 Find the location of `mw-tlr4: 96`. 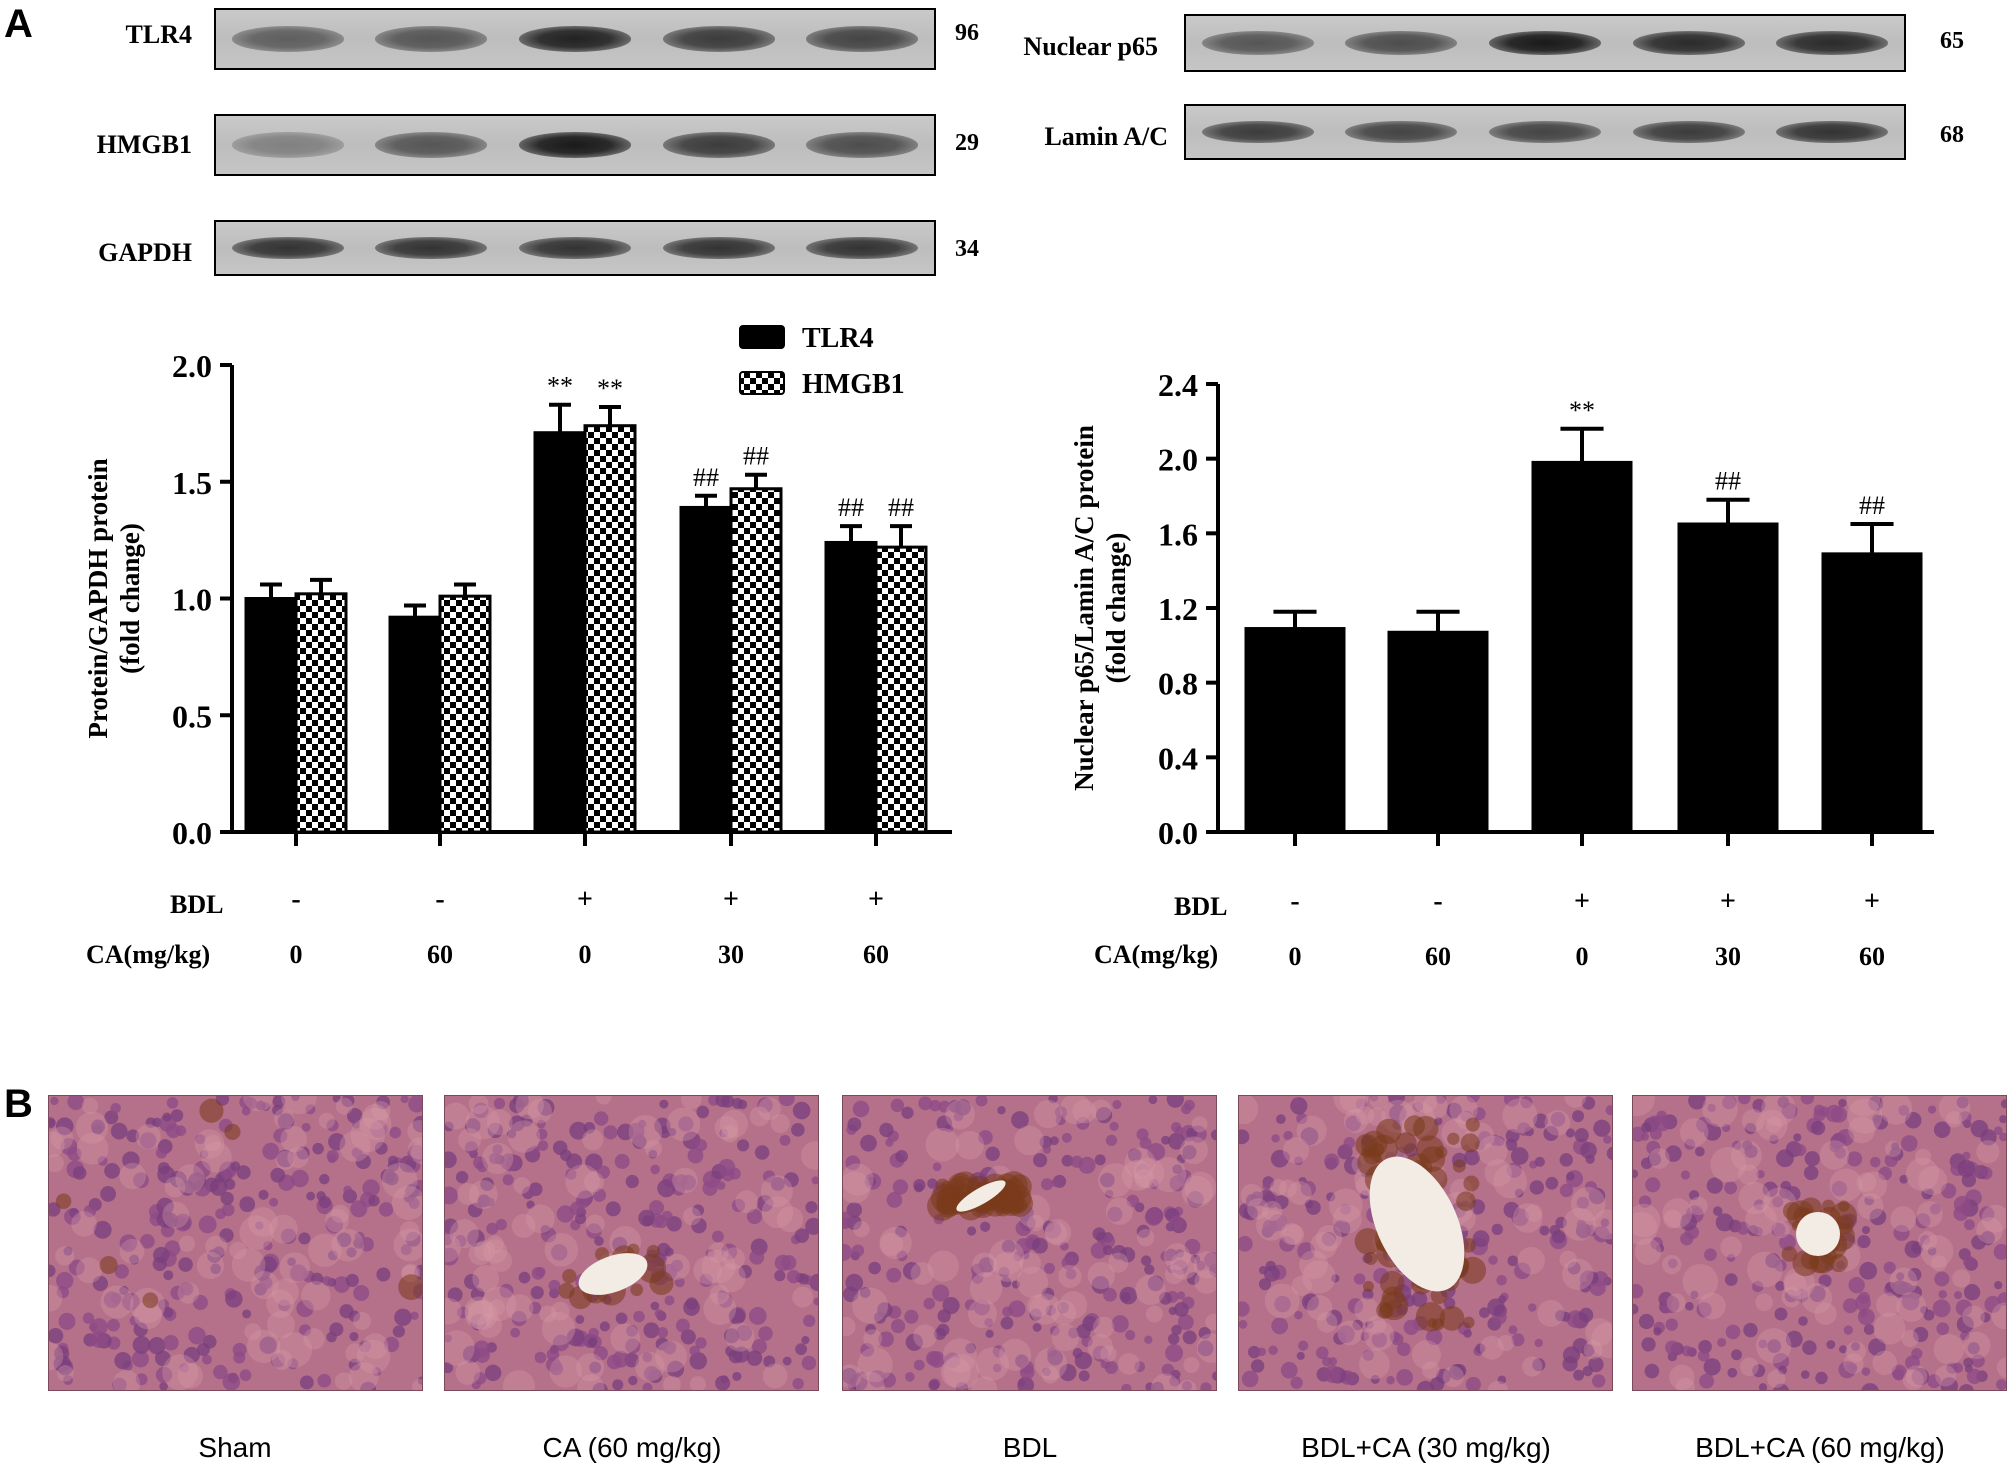

mw-tlr4: 96 is located at coordinates (967, 33).